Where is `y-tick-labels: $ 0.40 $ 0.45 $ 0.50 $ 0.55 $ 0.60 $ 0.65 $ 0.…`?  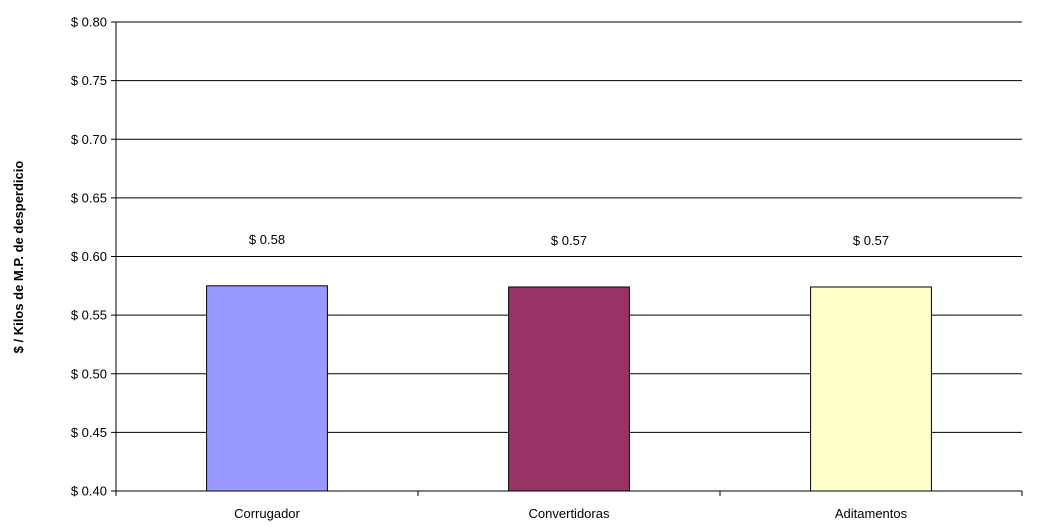 y-tick-labels: $ 0.40 $ 0.45 $ 0.50 $ 0.55 $ 0.60 $ 0.65 $ 0.… is located at coordinates (89, 257).